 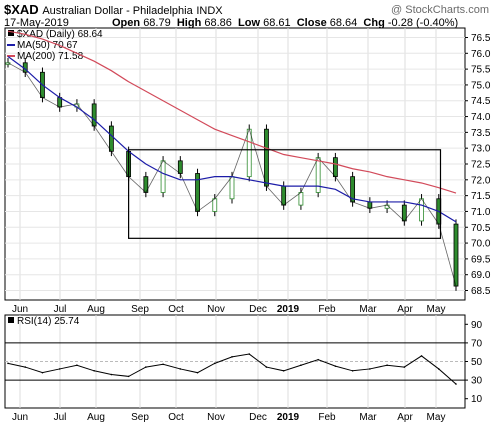 I want to click on rsi-xlabel-2: Aug, so click(x=96, y=417).